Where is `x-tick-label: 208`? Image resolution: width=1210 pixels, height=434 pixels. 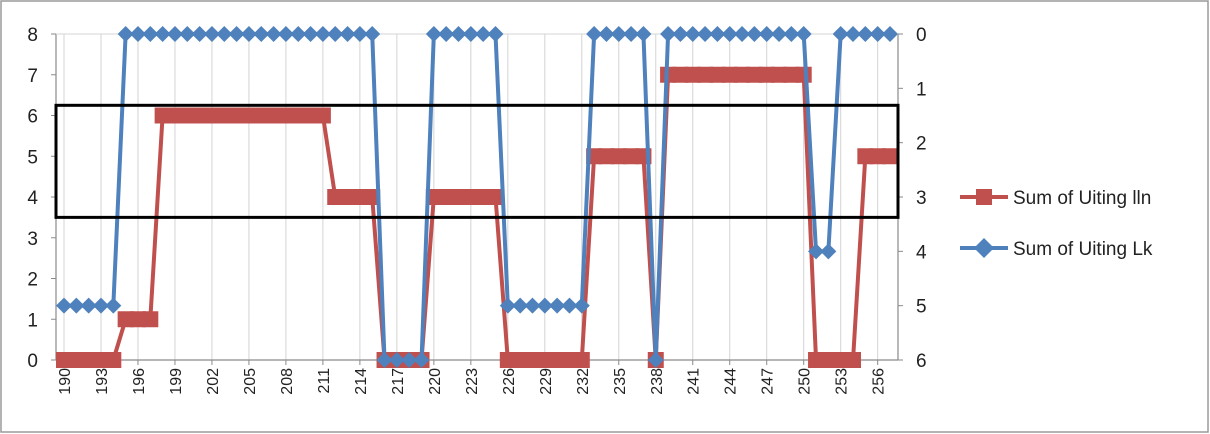 x-tick-label: 208 is located at coordinates (287, 381).